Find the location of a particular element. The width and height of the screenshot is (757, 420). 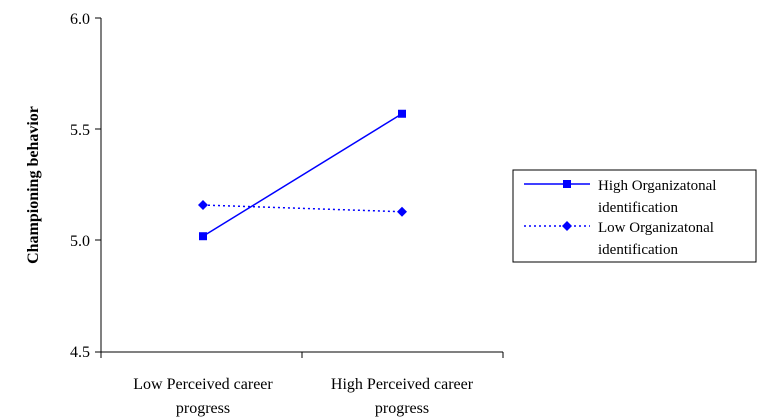

series-layer is located at coordinates (302, 175).